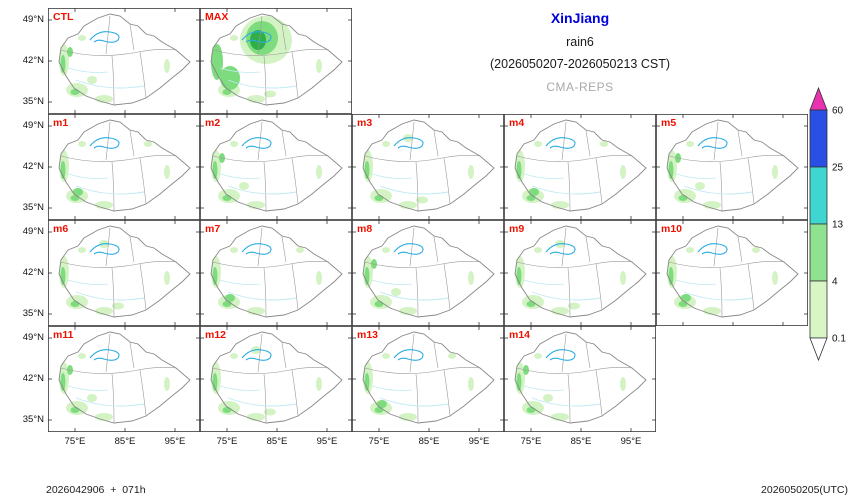 The height and width of the screenshot is (498, 860). I want to click on init-time-lines: 2026042906 + 071h 2026042914 + 071h, so click(96, 476).